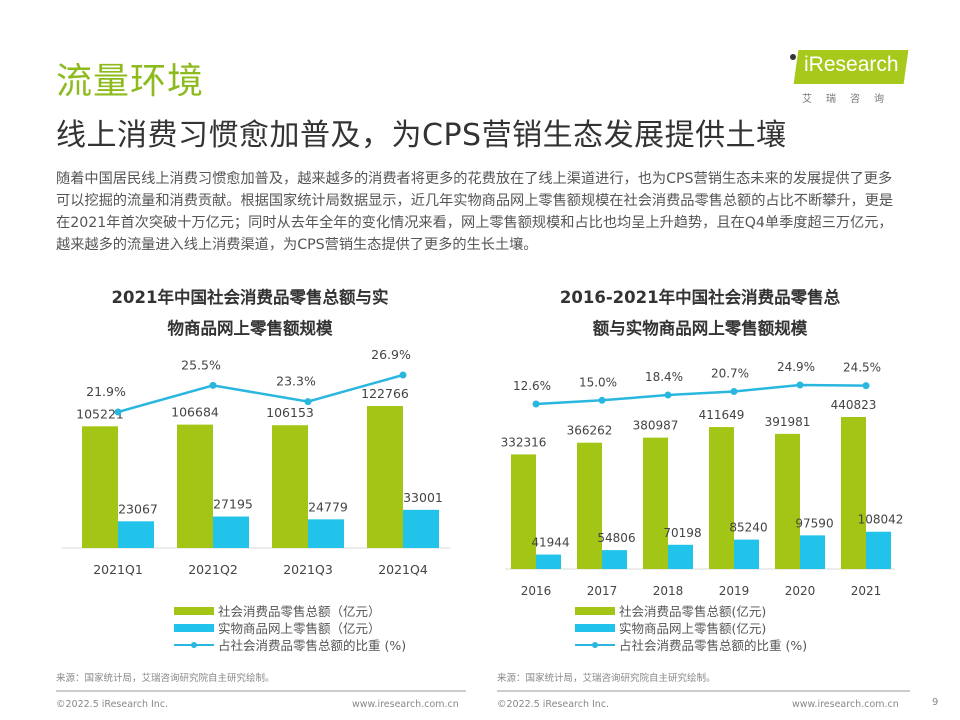  Describe the element at coordinates (106, 391) in the screenshot. I see `percent-label: 21.9%` at that location.